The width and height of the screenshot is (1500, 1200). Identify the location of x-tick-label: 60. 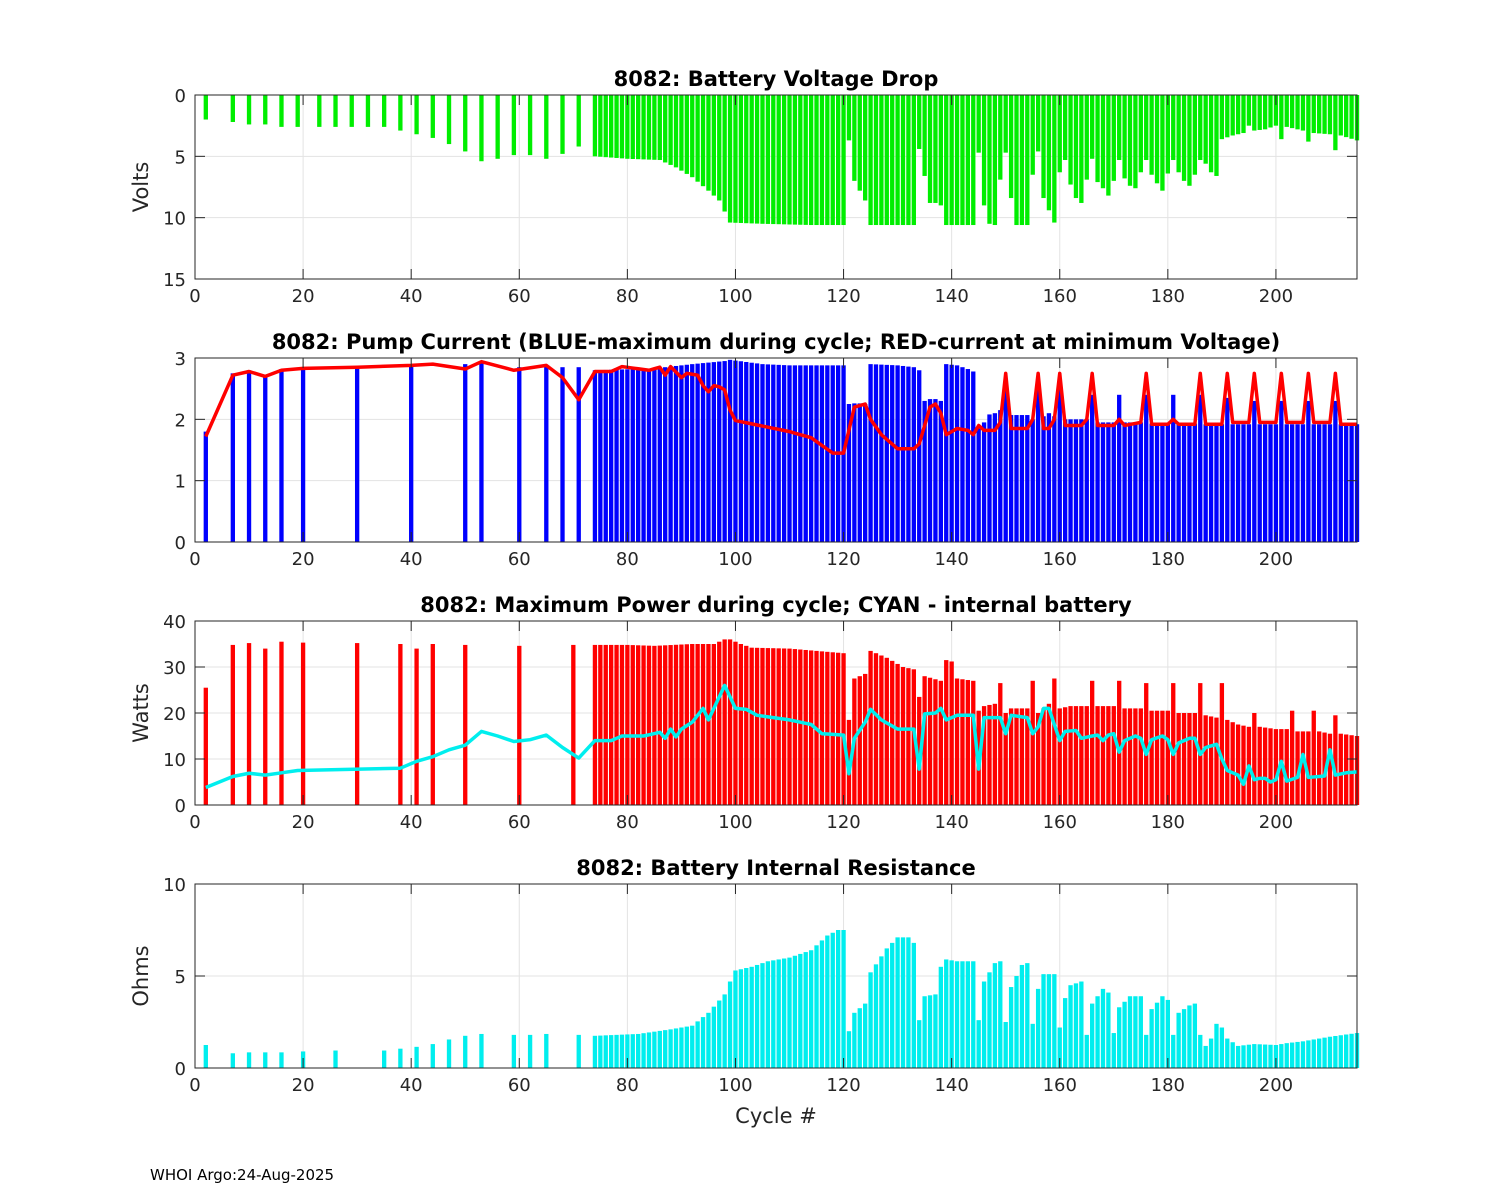
(519, 559).